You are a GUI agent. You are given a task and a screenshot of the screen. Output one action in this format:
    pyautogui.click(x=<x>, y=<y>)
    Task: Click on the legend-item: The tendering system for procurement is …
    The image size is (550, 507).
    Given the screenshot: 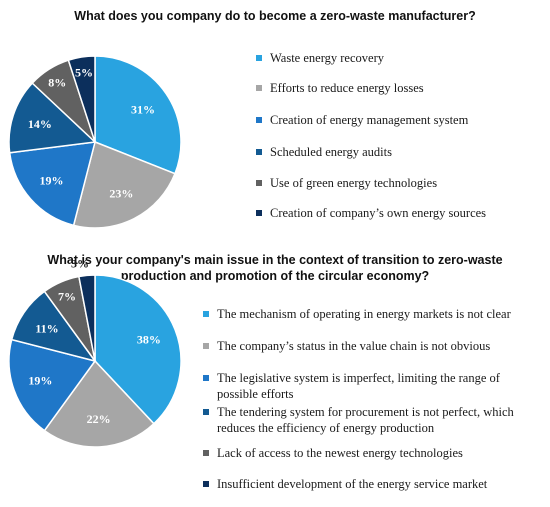 What is the action you would take?
    pyautogui.click(x=369, y=420)
    